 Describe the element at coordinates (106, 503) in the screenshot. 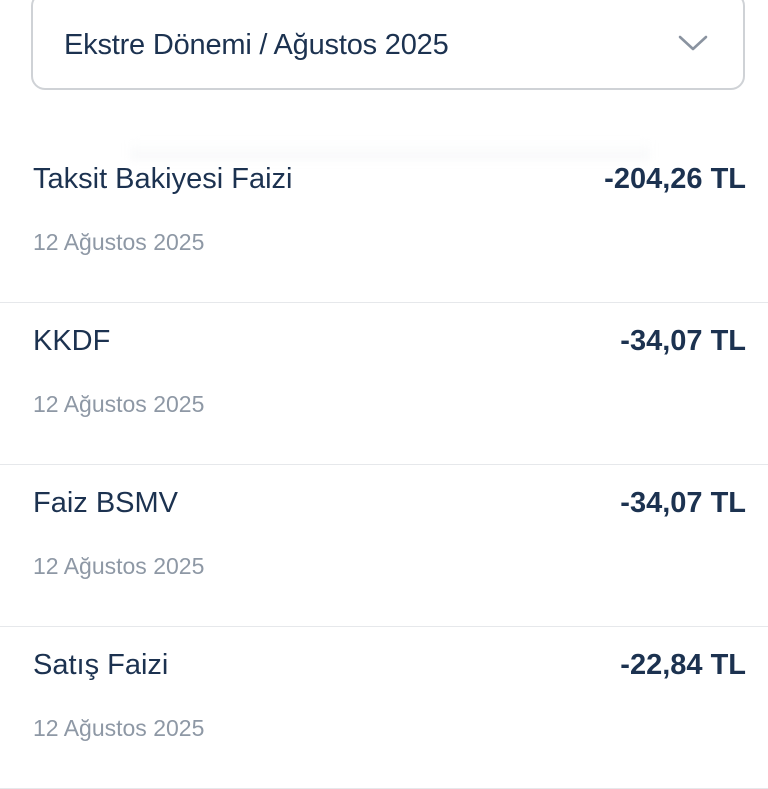

I see `transaction-title: Faiz BSMV` at that location.